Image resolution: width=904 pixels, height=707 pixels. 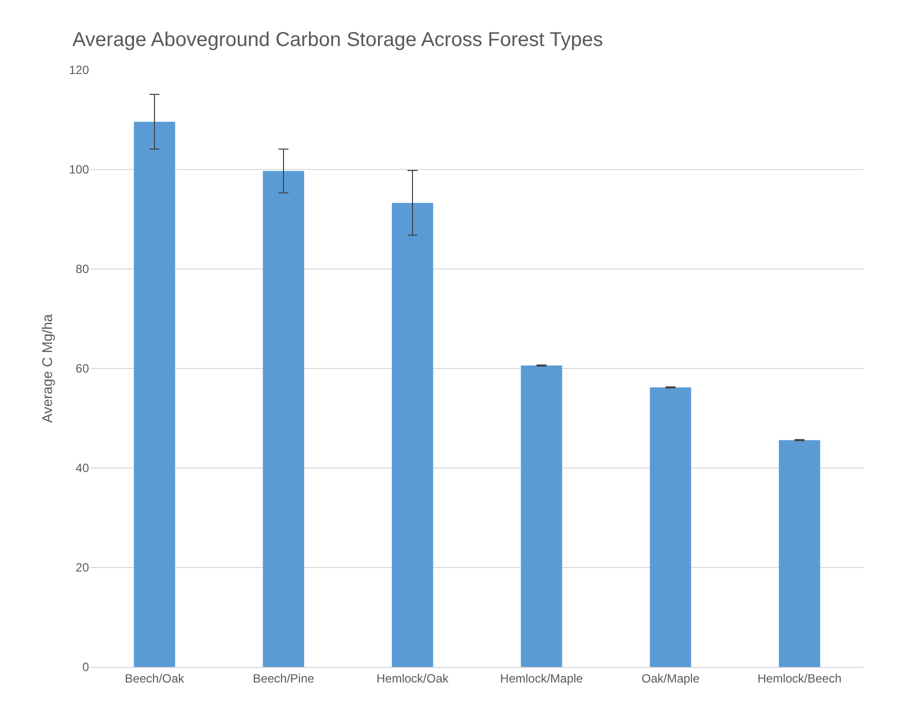 I want to click on x-tick-label: Hemlock/Maple, so click(x=542, y=678).